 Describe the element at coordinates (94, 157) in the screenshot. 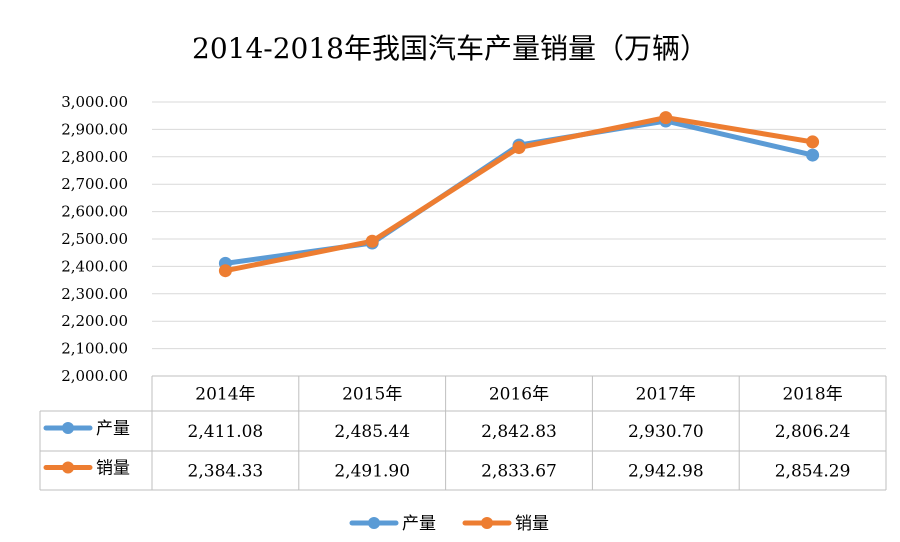

I see `y-tick-label: 2,800.00` at that location.